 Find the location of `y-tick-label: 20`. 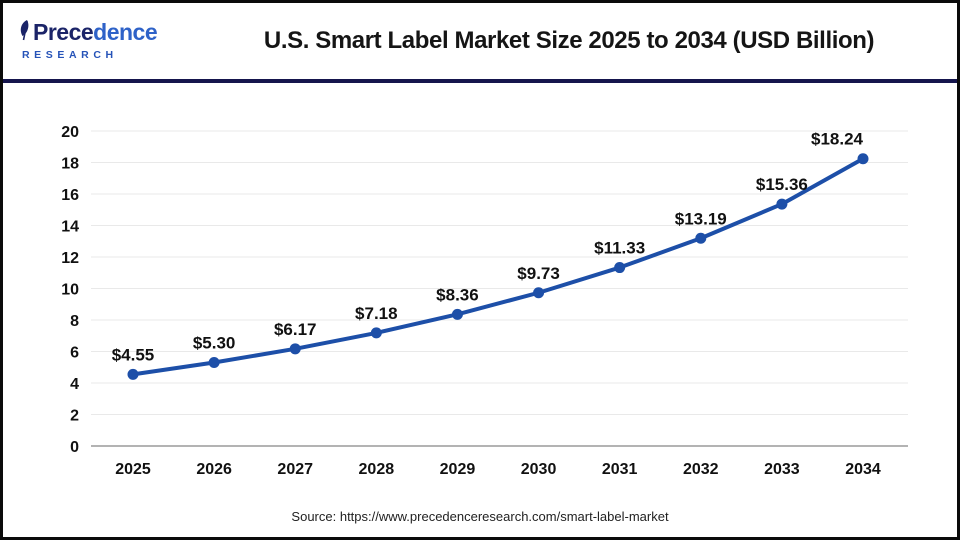

y-tick-label: 20 is located at coordinates (70, 132).